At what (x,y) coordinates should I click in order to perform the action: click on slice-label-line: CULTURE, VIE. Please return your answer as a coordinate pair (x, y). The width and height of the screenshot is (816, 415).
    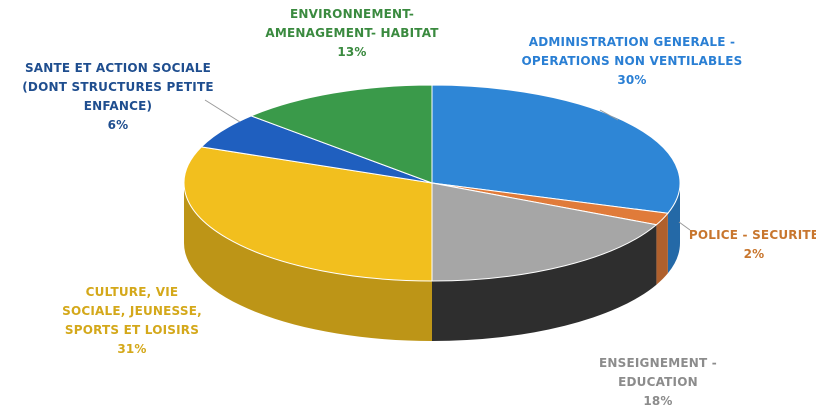
    Looking at the image, I should click on (132, 292).